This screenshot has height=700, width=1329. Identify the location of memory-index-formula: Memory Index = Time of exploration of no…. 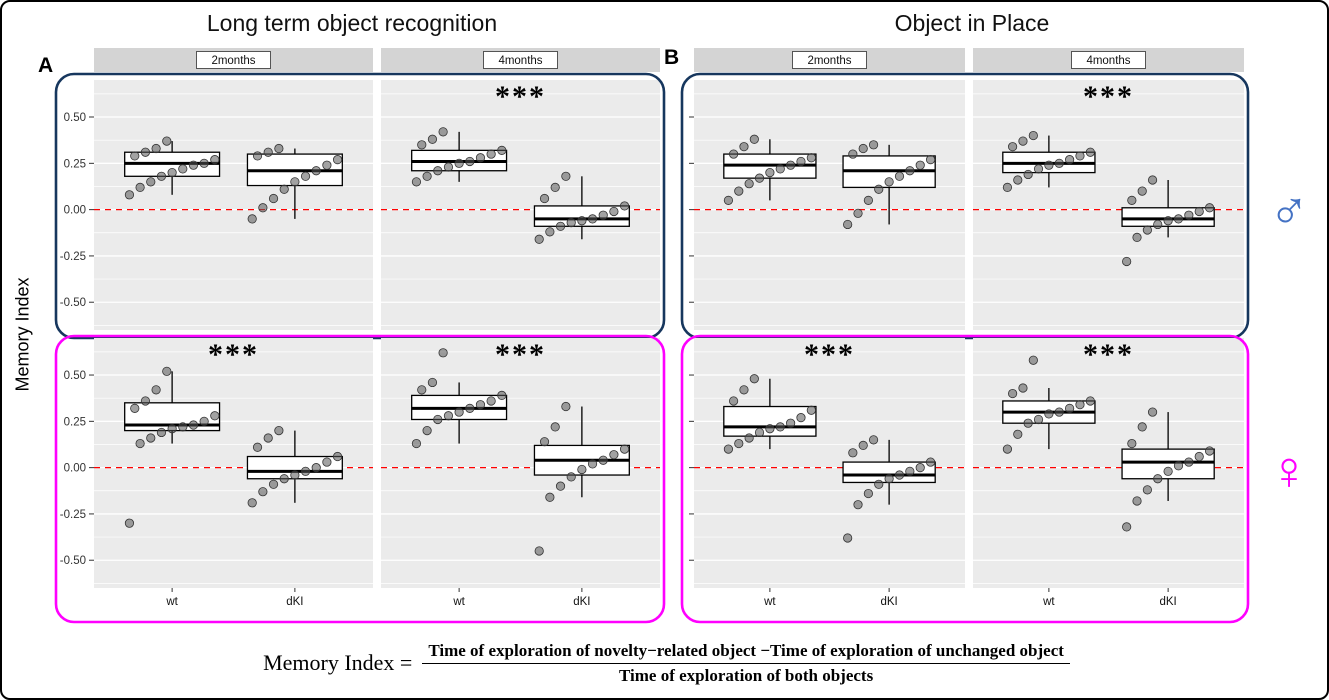
(664, 663).